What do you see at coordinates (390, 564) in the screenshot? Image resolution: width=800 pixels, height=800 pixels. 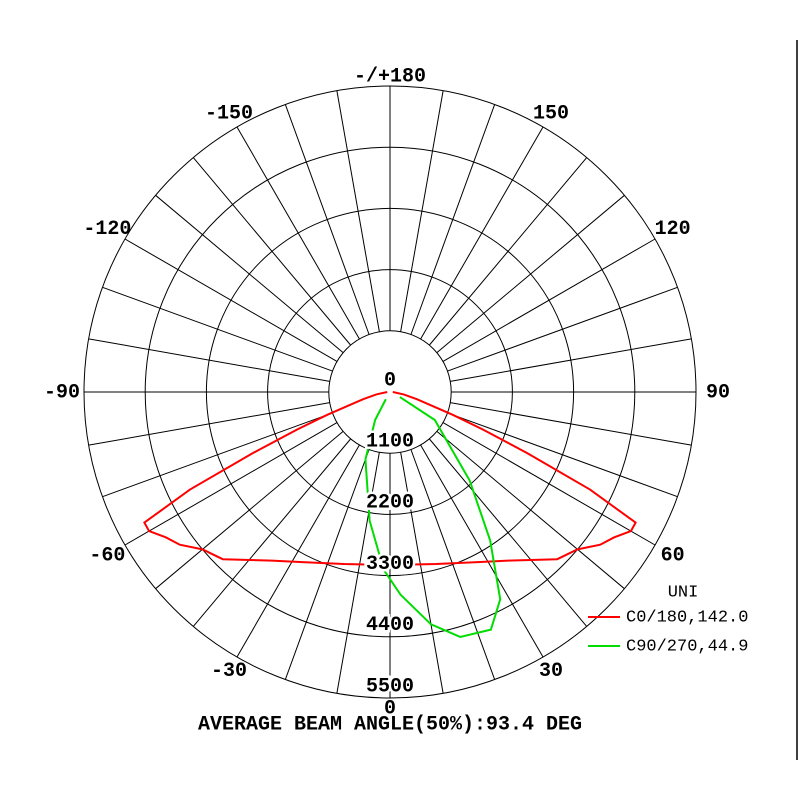 I see `r-tick-label: 3300` at bounding box center [390, 564].